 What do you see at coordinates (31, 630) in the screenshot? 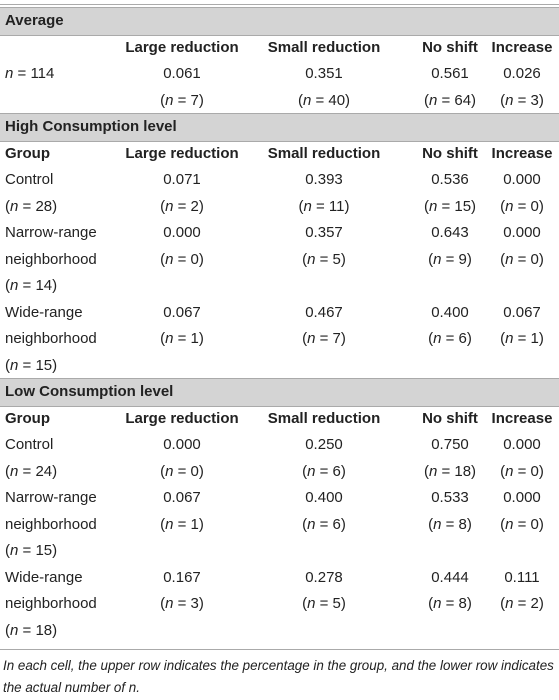
I see `row-label: (n = 18)` at bounding box center [31, 630].